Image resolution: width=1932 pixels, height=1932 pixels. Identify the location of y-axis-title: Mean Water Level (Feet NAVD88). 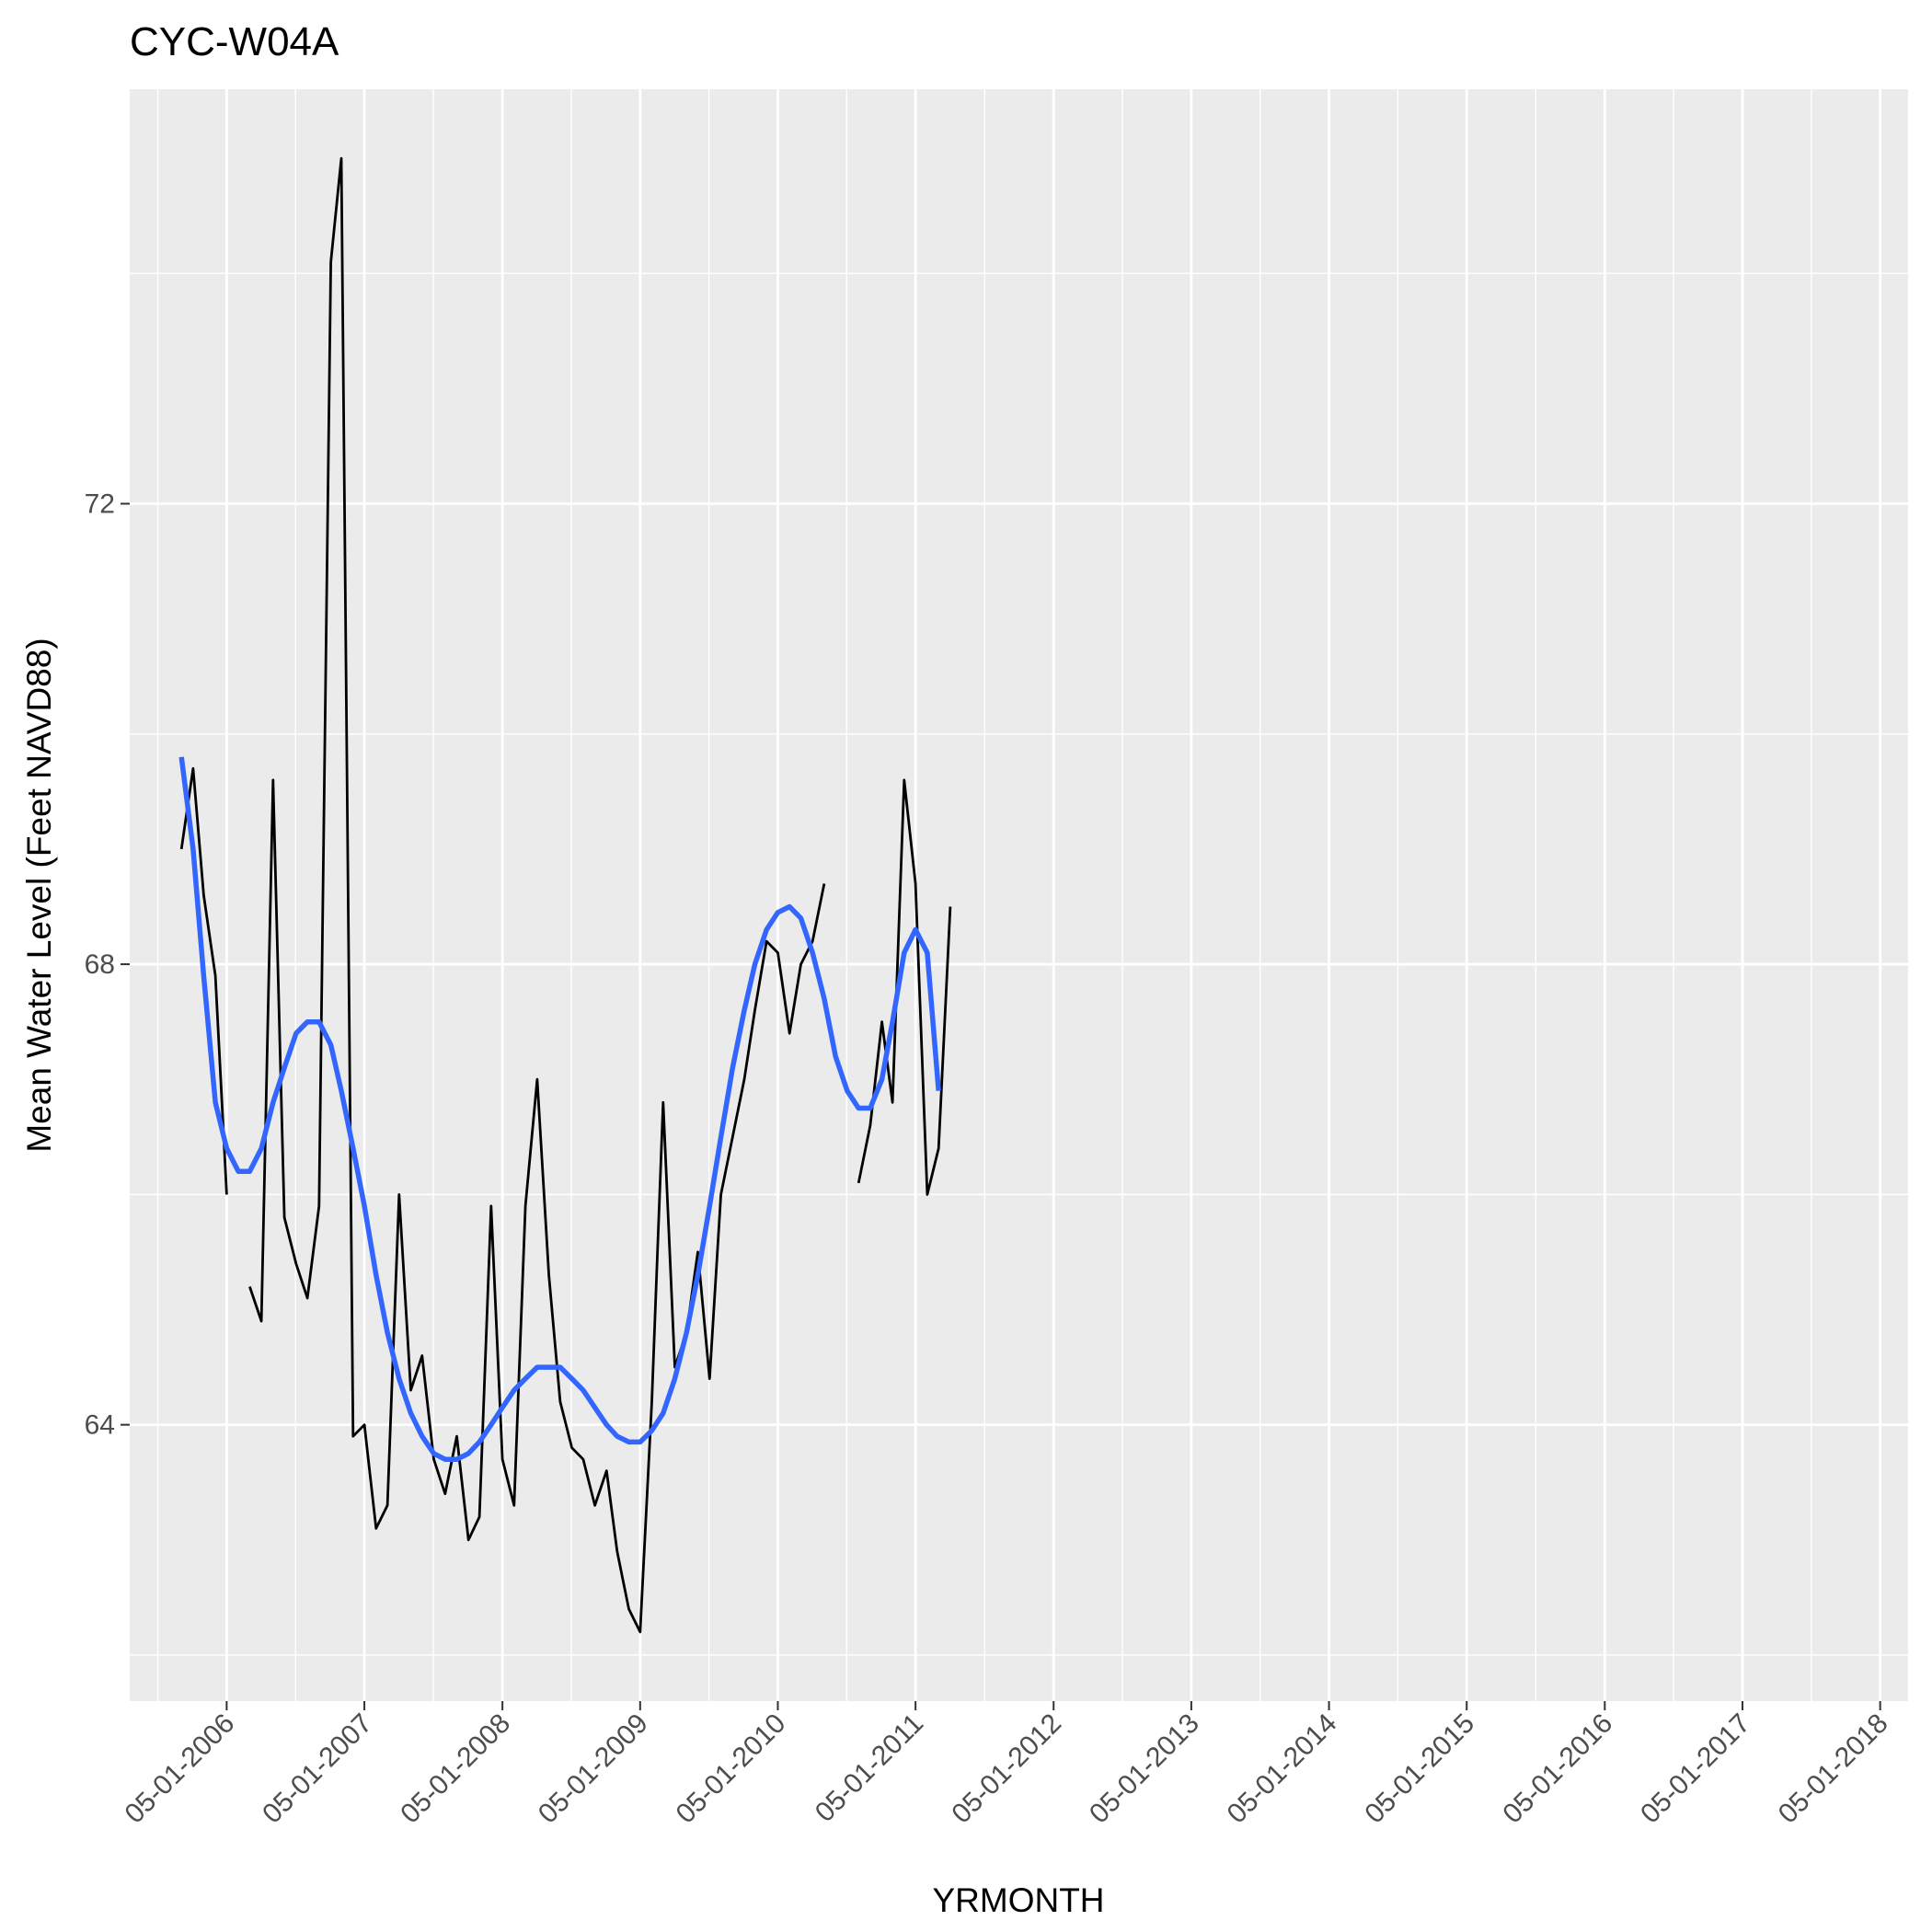
(39, 895).